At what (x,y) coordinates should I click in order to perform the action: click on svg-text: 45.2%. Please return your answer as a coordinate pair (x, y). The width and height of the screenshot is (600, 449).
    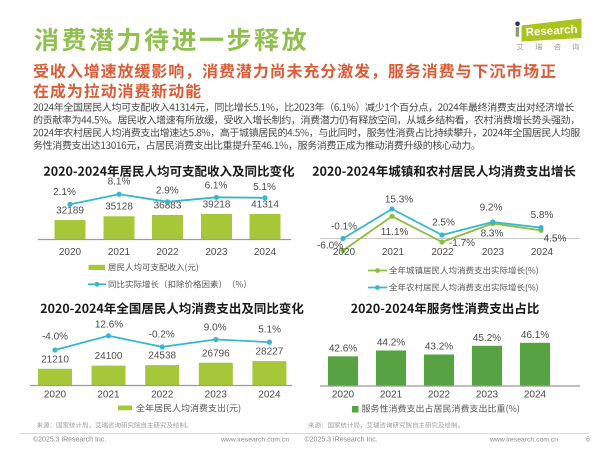
    Looking at the image, I should click on (487, 338).